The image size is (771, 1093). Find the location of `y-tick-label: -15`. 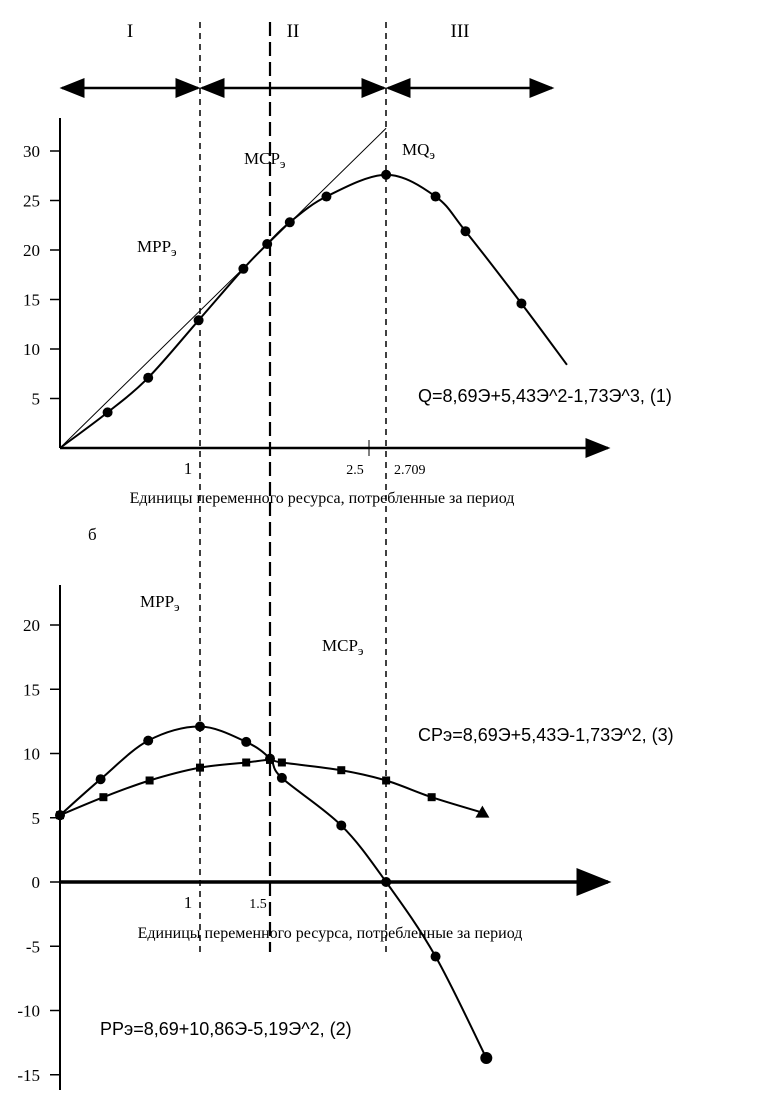

y-tick-label: -15 is located at coordinates (28, 1075).